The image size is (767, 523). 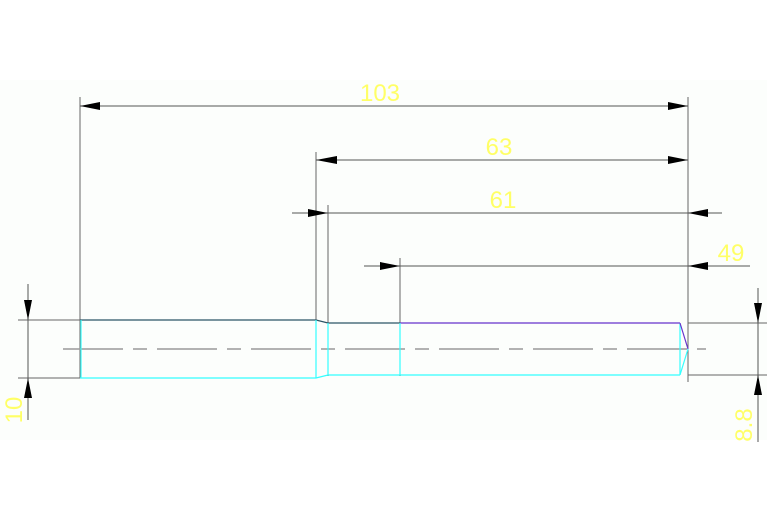 What do you see at coordinates (746, 365) in the screenshot?
I see `dimension-8-8: 8.8` at bounding box center [746, 365].